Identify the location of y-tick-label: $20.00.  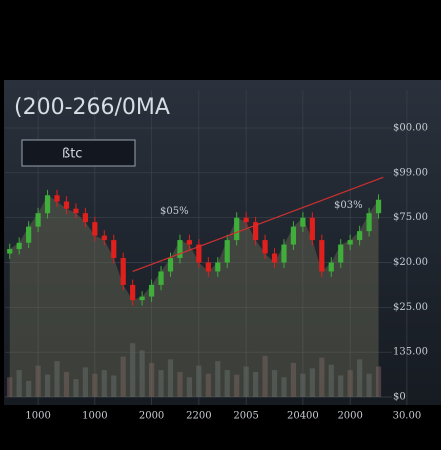
(410, 262).